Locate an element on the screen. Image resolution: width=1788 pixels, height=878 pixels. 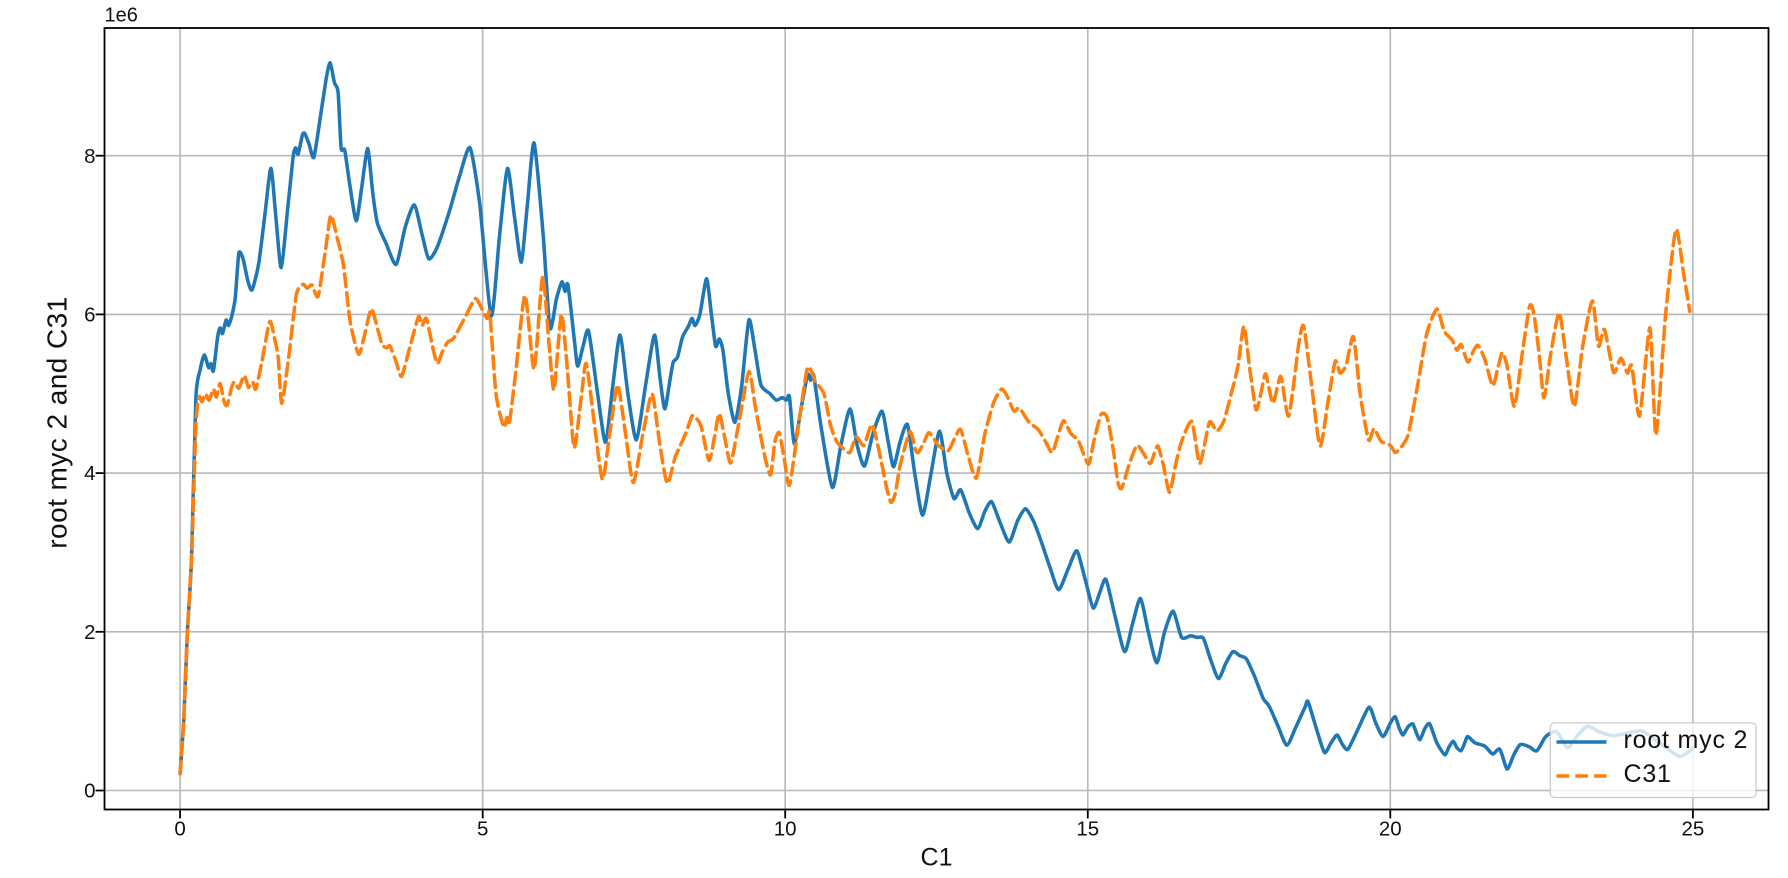
svg-text: 8 is located at coordinates (89, 156).